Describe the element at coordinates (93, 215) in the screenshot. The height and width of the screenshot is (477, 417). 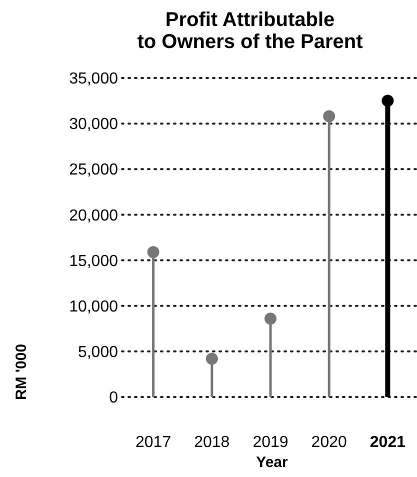
I see `y-tick-label: 20,000` at that location.